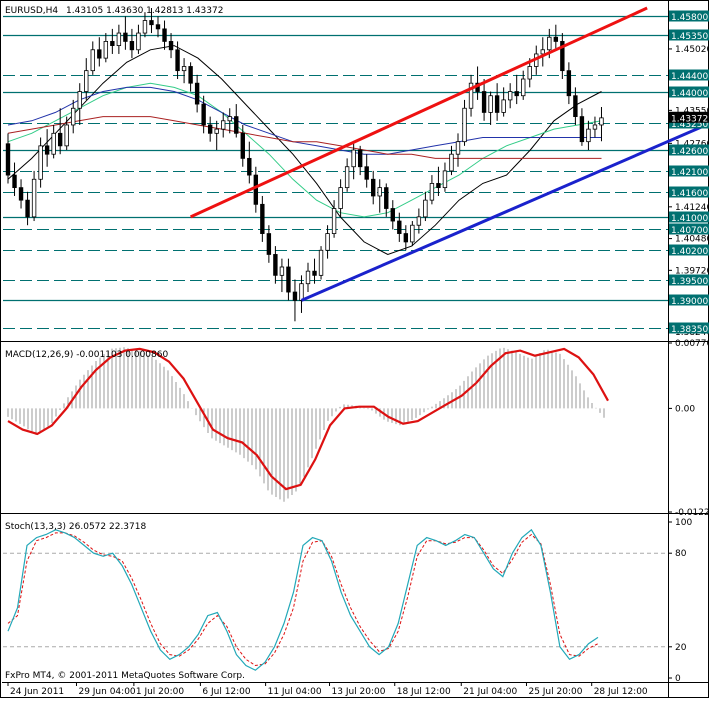  What do you see at coordinates (692, 111) in the screenshot?
I see `price-tick-label: 1.43550` at bounding box center [692, 111].